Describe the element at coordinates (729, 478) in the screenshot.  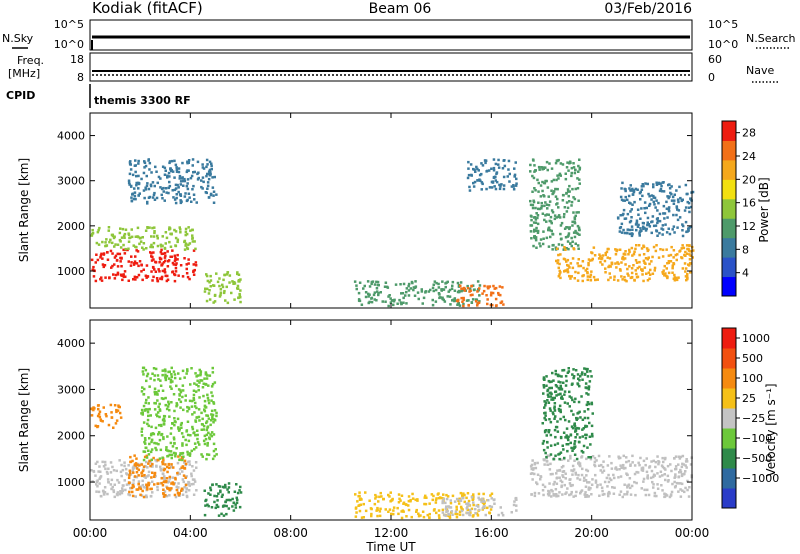
I see `colorbar-segment` at that location.